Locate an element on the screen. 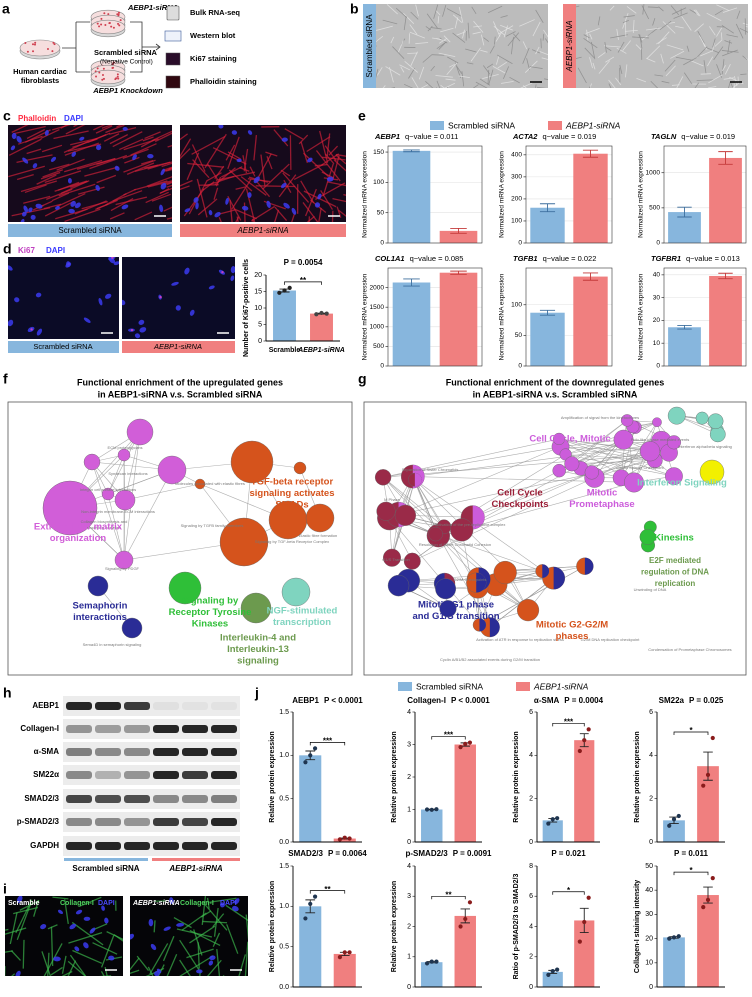  y-tick-label: 50 is located at coordinates (381, 212).